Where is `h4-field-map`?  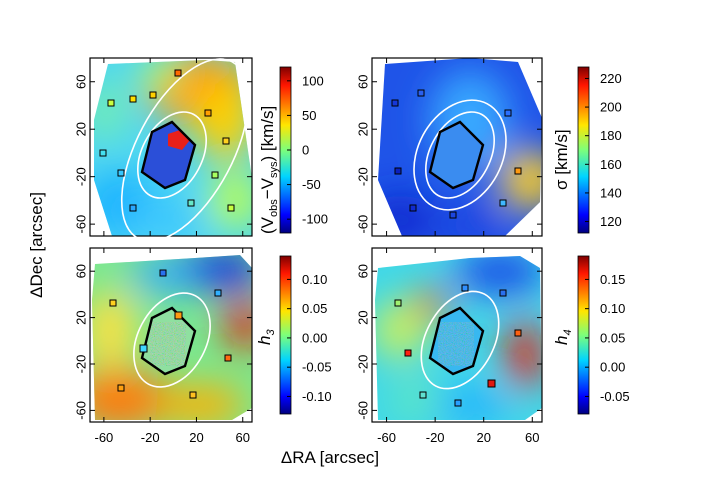 h4-field-map is located at coordinates (458, 338).